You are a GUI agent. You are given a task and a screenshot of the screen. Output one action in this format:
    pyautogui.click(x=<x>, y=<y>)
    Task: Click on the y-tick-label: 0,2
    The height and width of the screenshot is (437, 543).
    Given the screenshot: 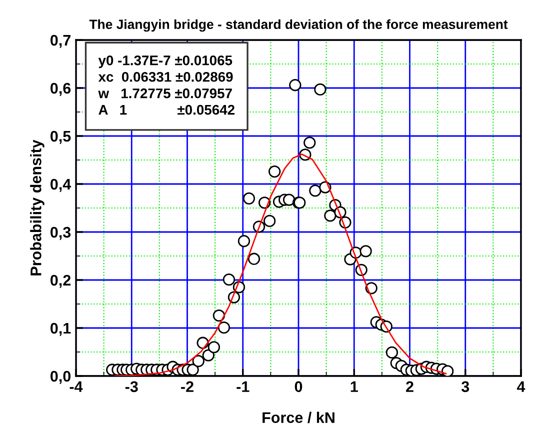 What is the action you would take?
    pyautogui.click(x=60, y=281)
    